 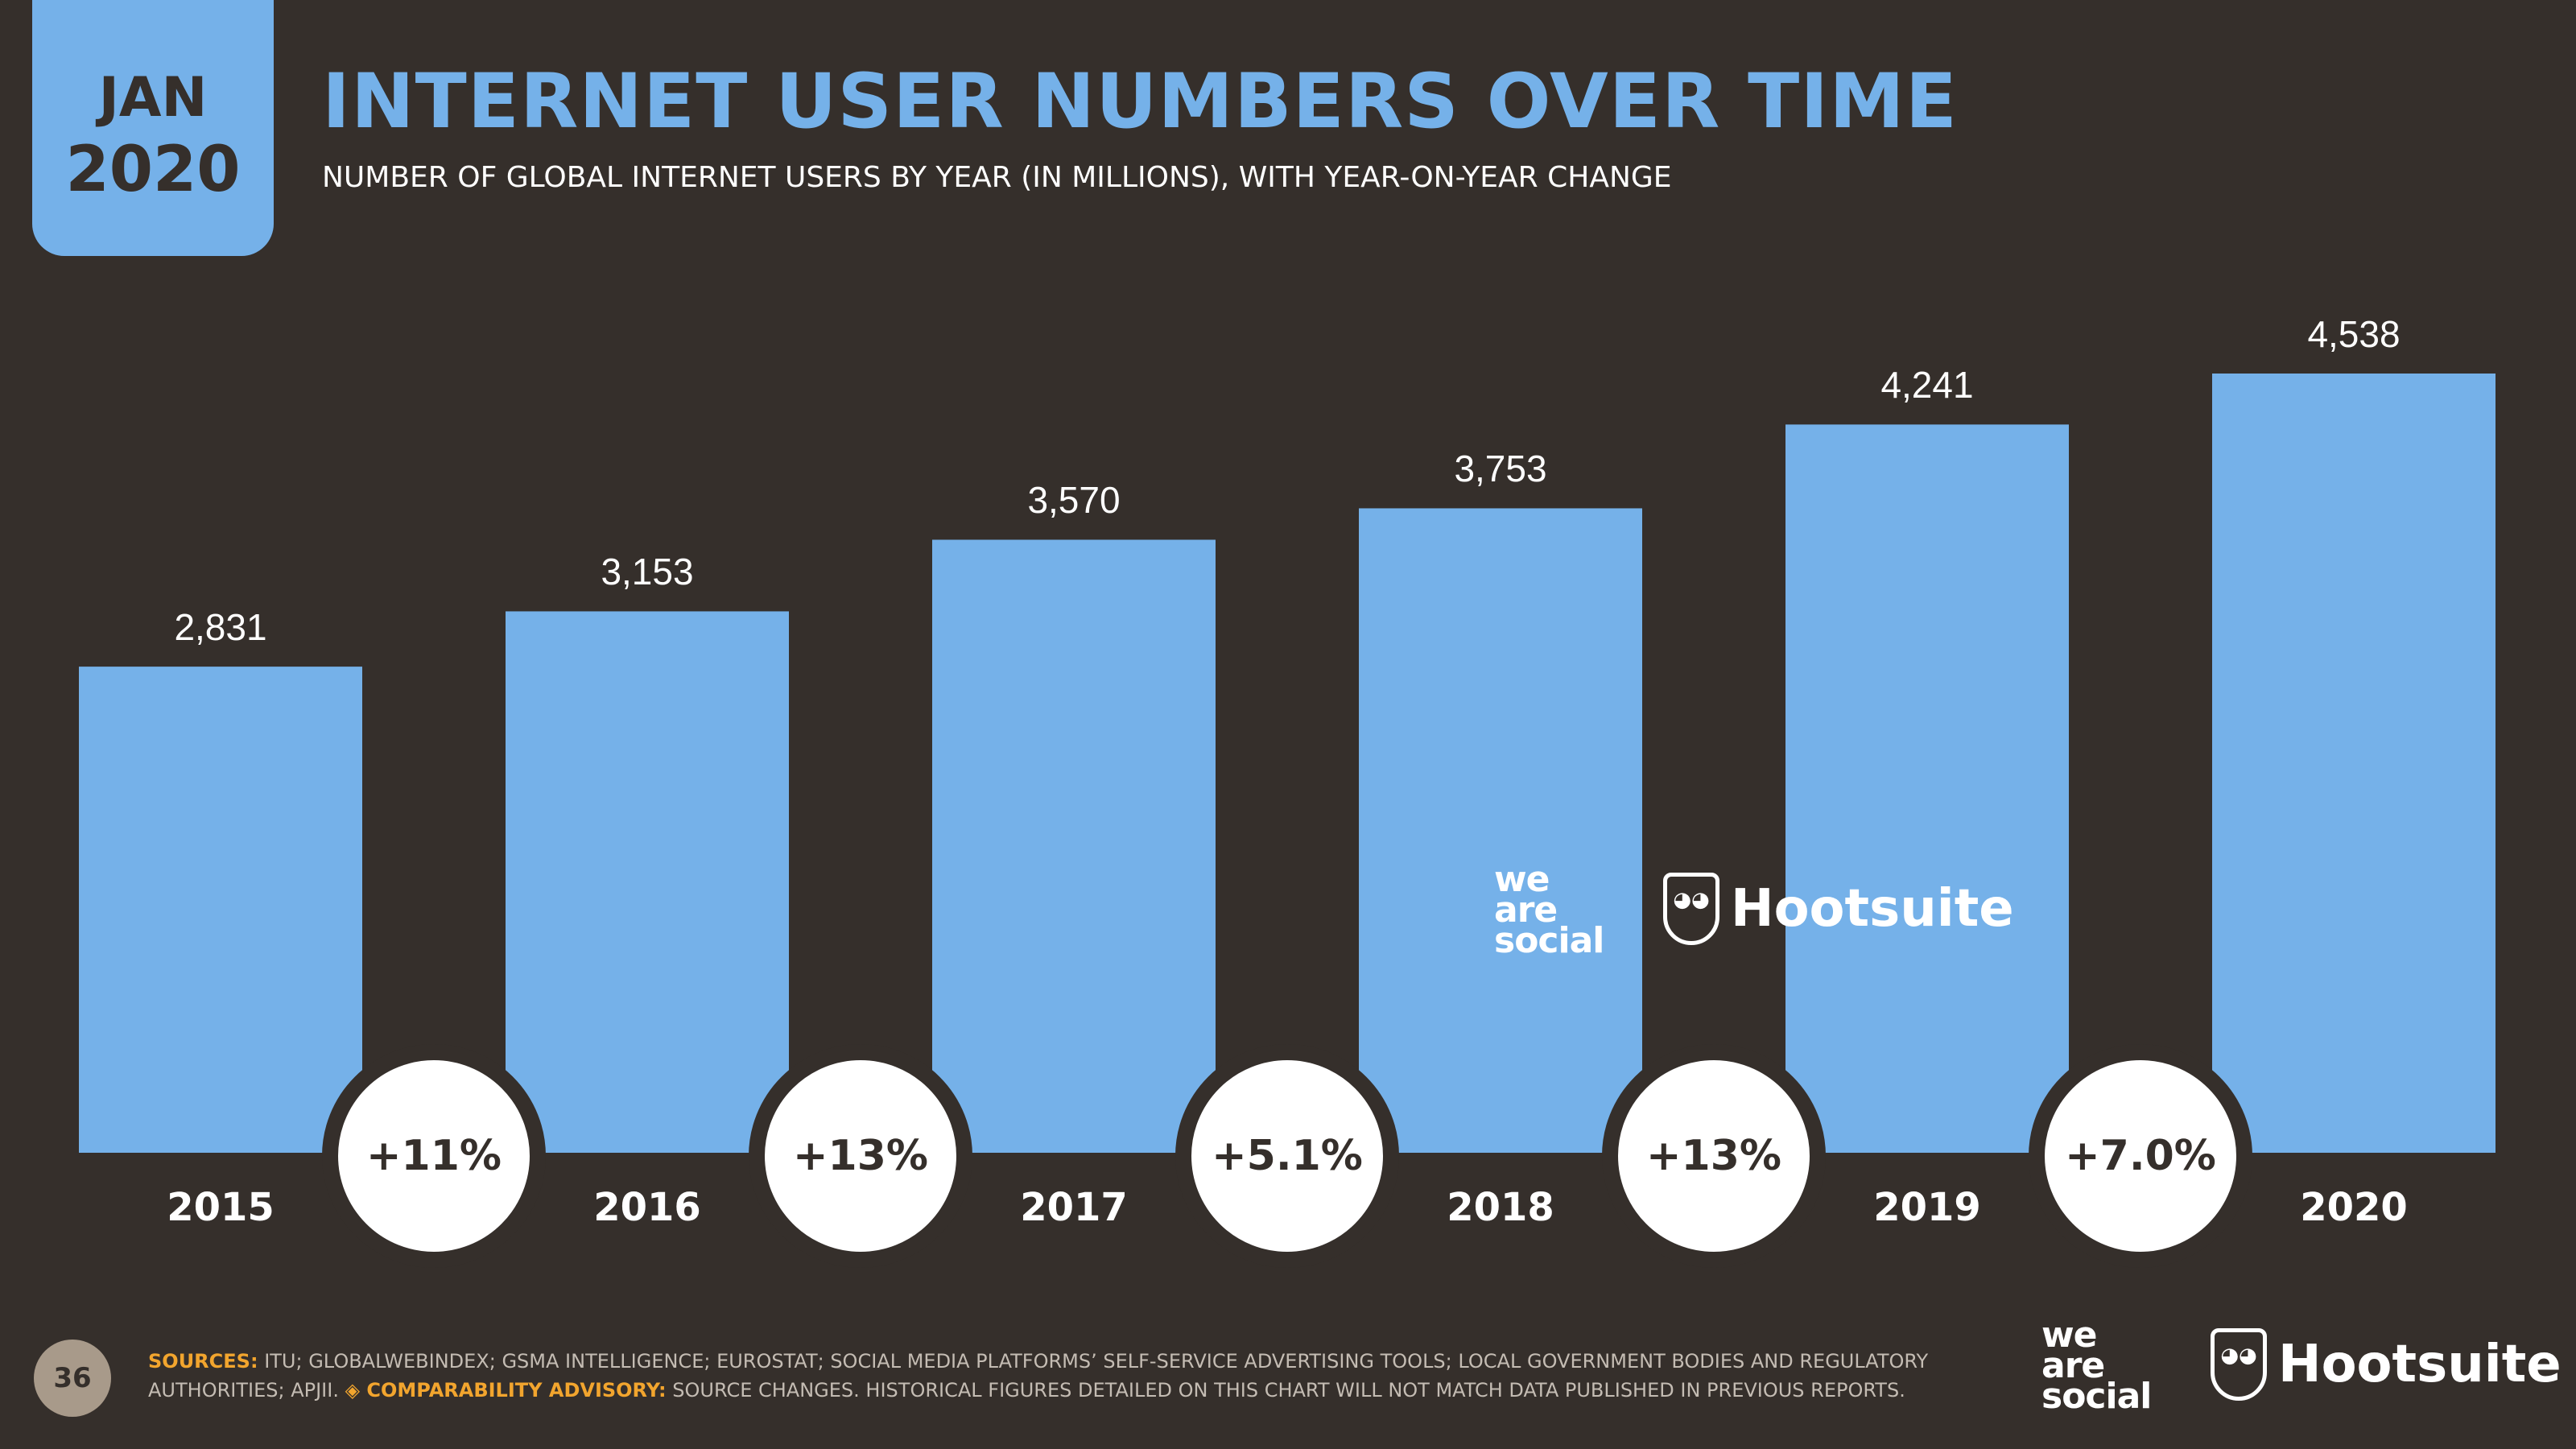 I want to click on value-label-2020: 4,538, so click(x=2354, y=334).